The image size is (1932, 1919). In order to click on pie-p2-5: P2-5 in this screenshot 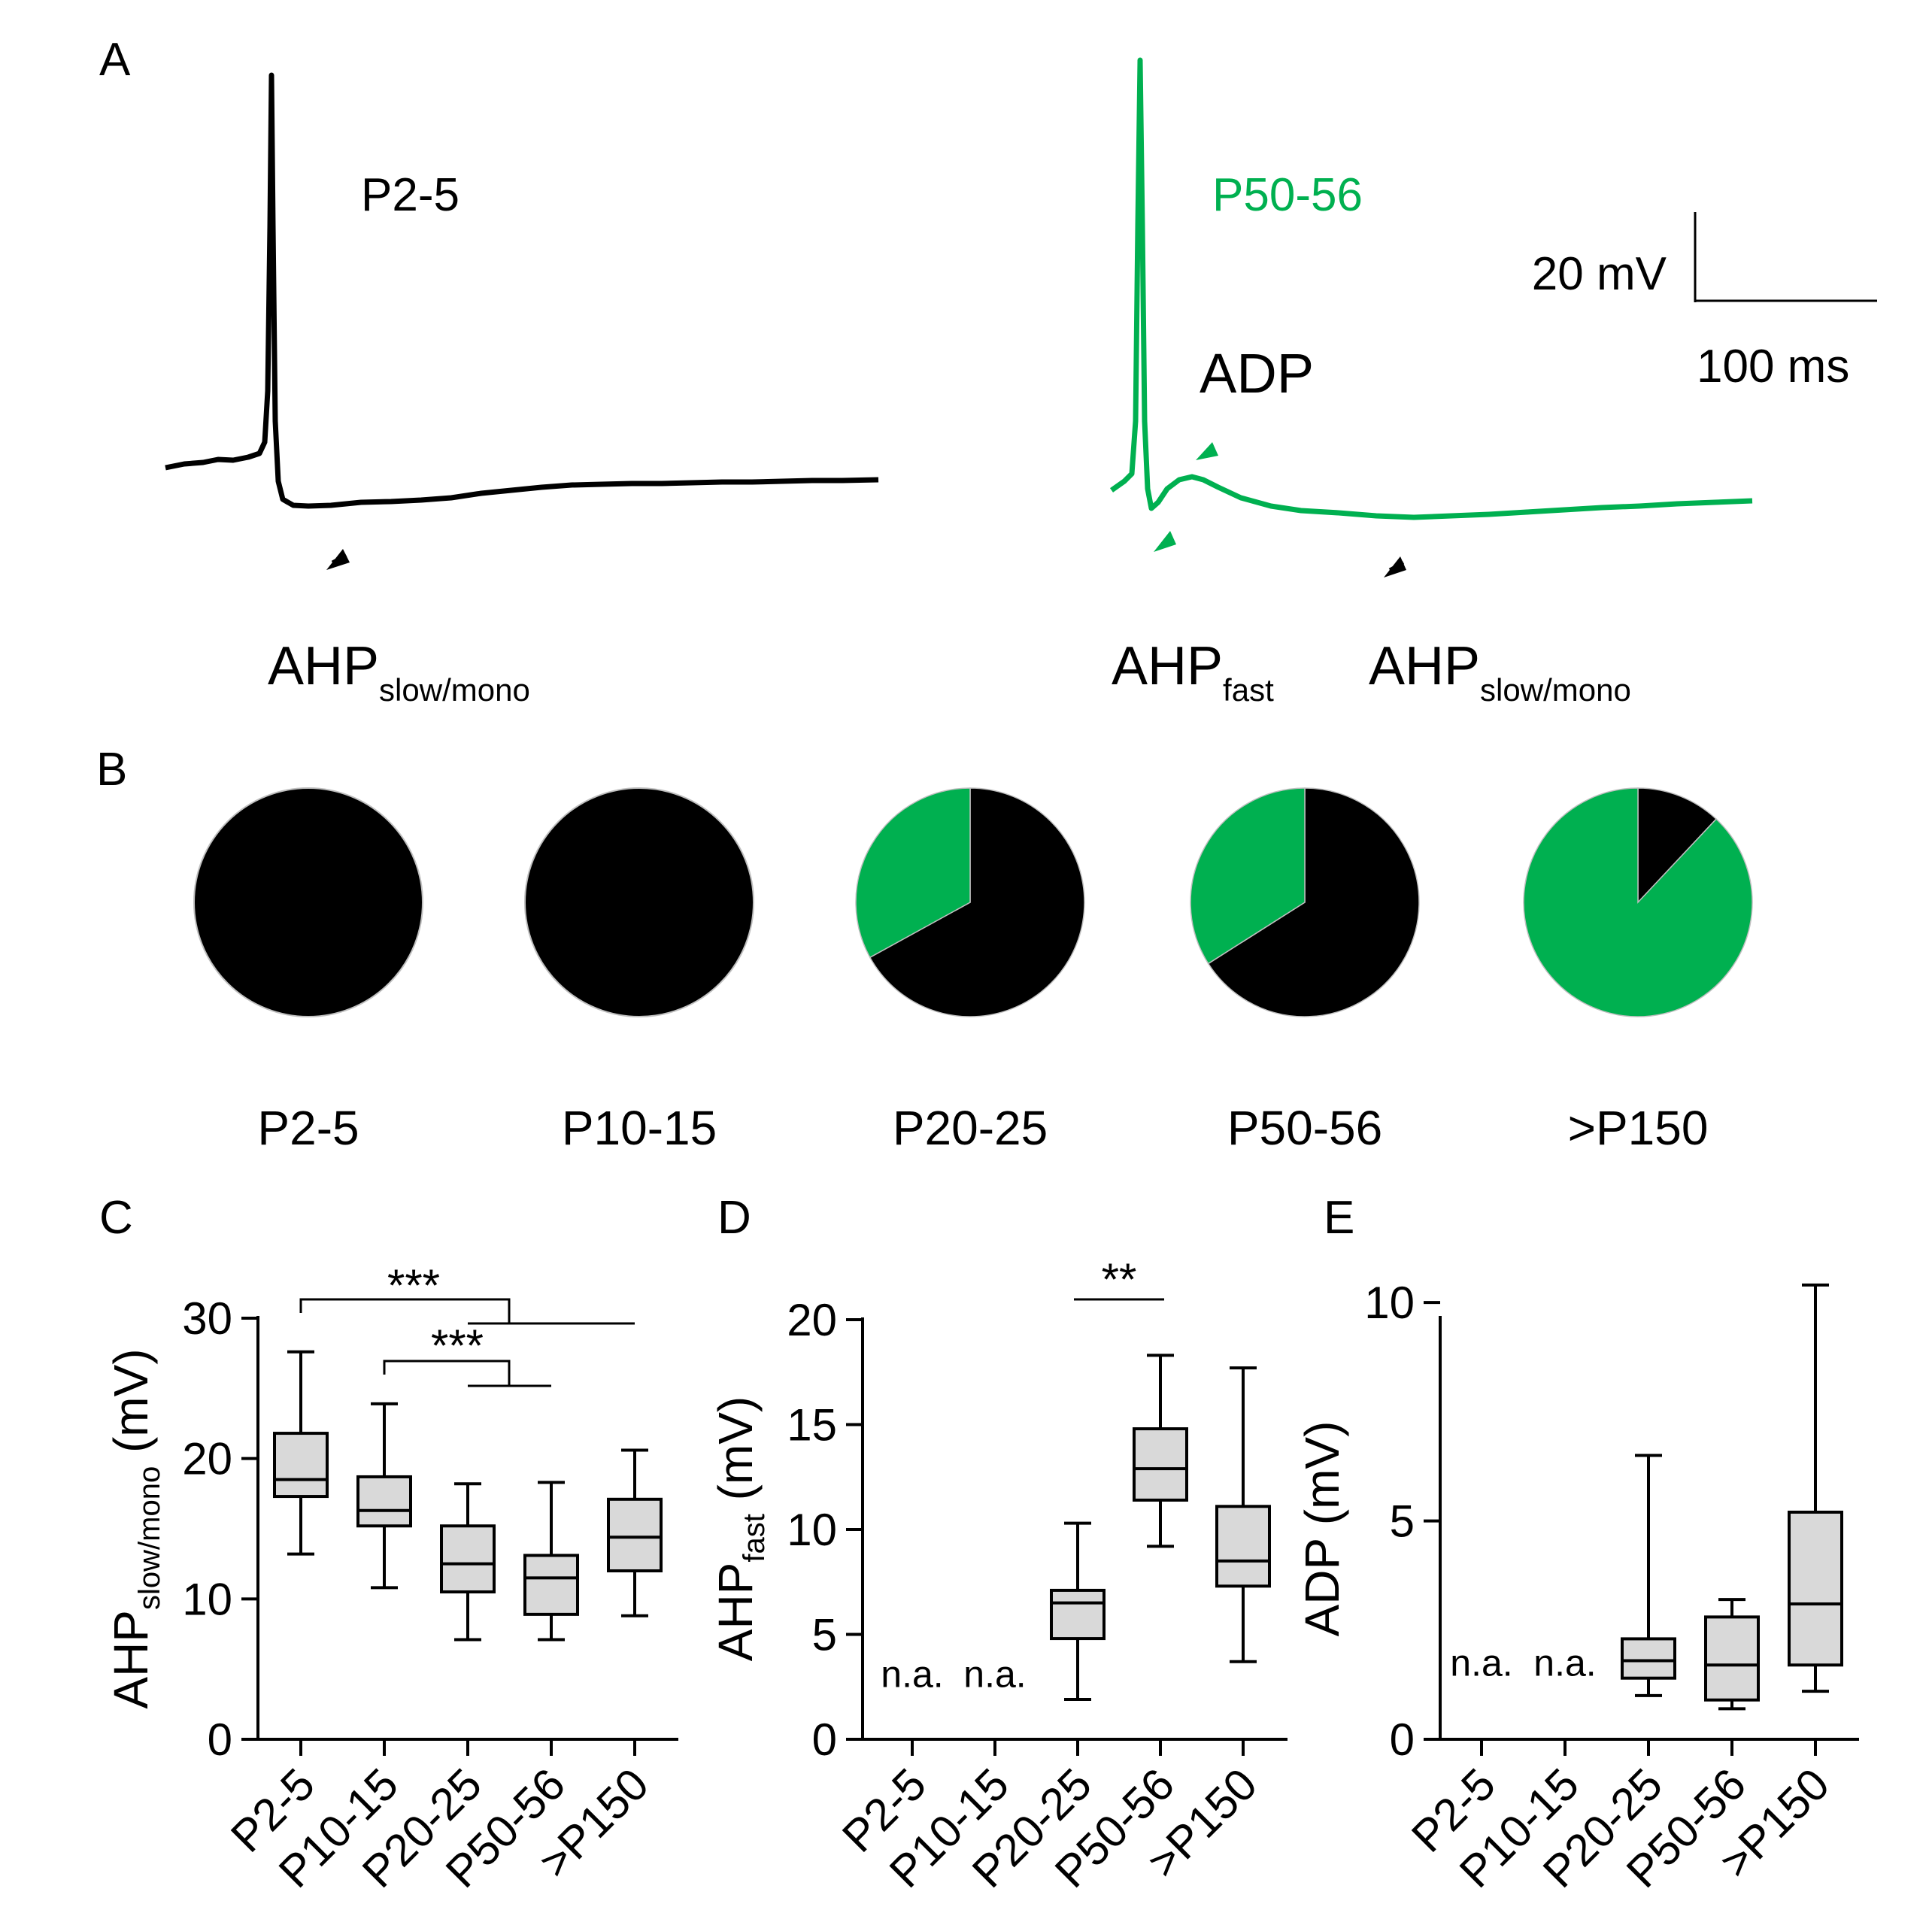, I will do `click(308, 971)`.